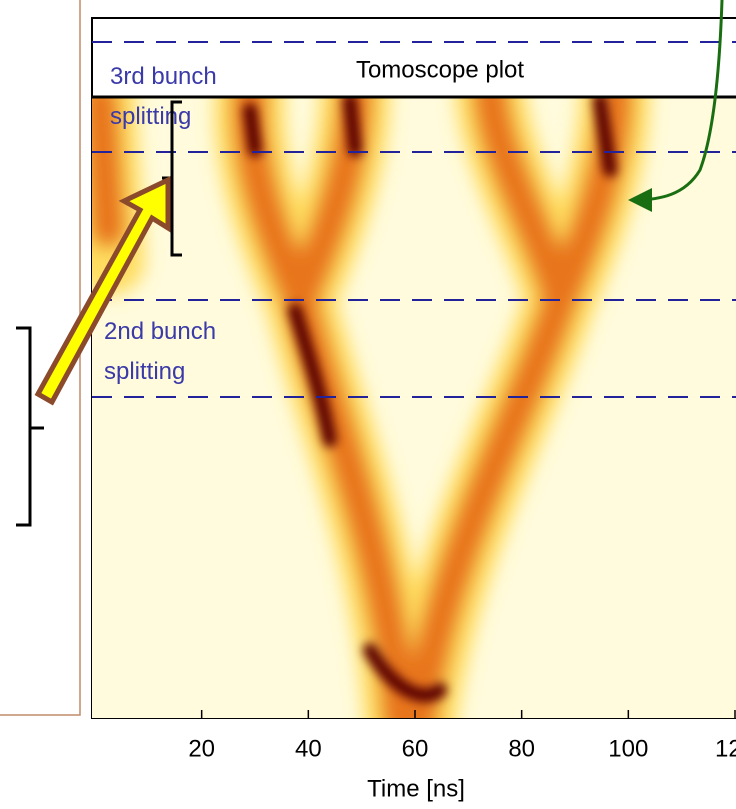 This screenshot has height=809, width=736. What do you see at coordinates (725, 748) in the screenshot?
I see `x-tick-label: 120` at bounding box center [725, 748].